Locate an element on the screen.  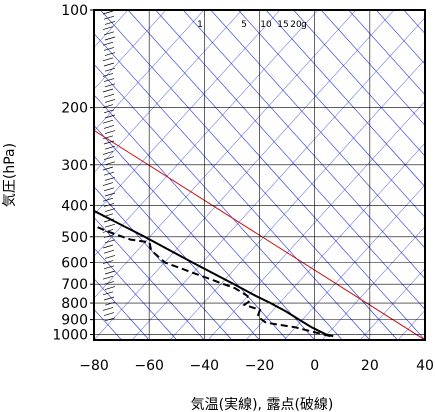
y-tick-label: 1000 is located at coordinates (70, 335).